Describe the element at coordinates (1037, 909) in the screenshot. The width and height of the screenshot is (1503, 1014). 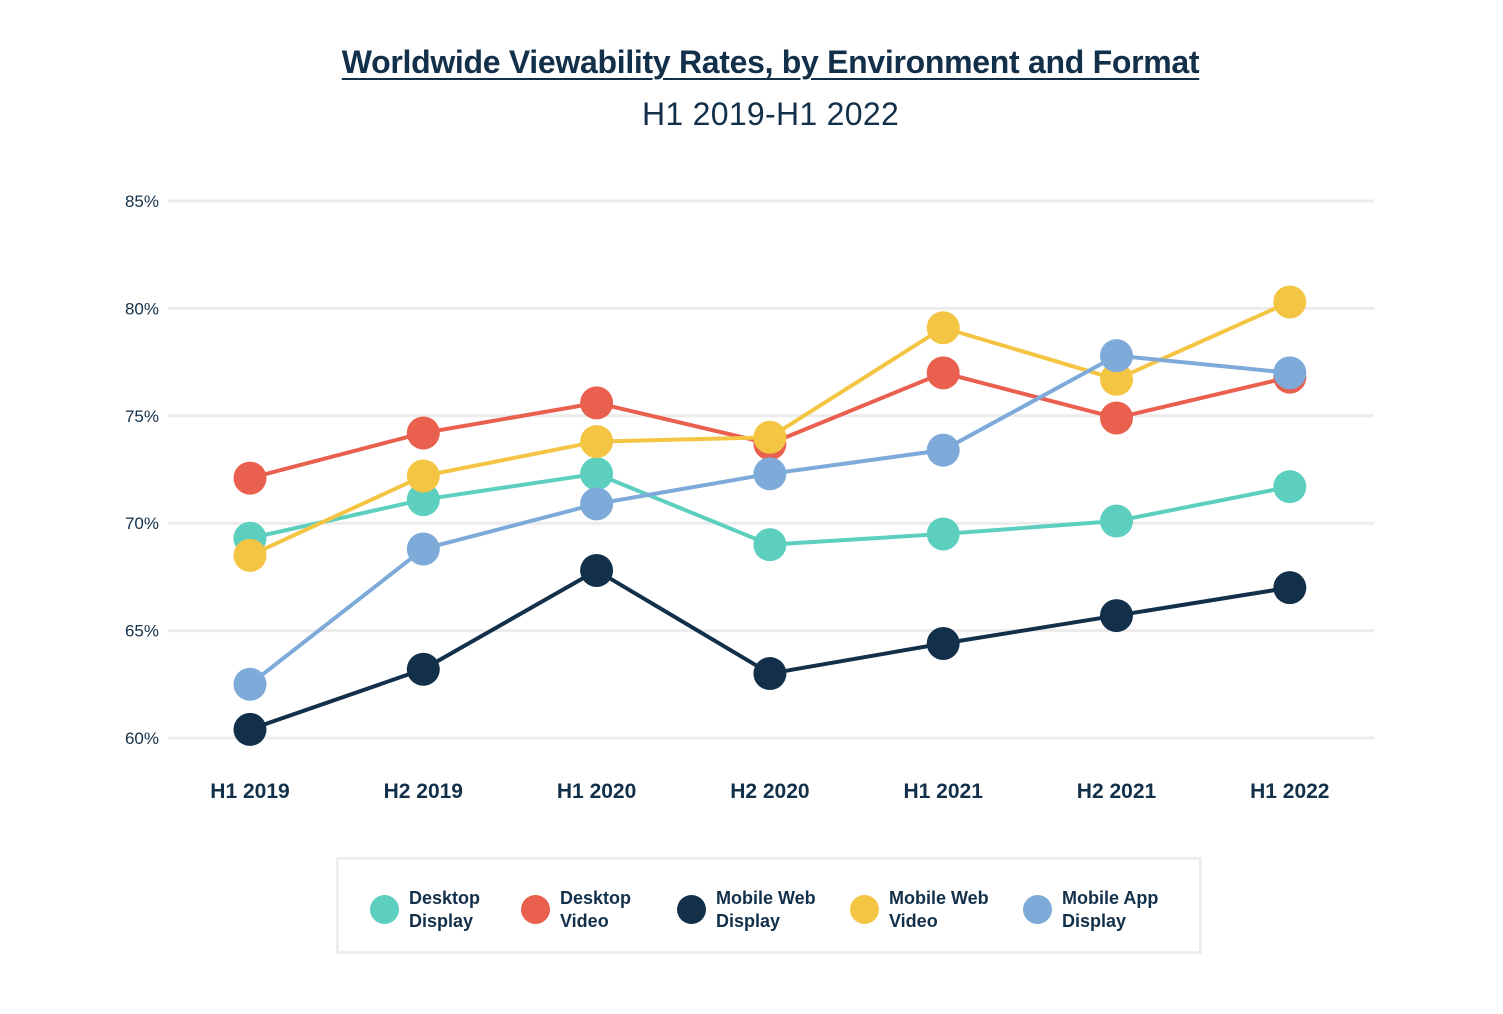
I see `legend-swatch-mobile-app-display` at that location.